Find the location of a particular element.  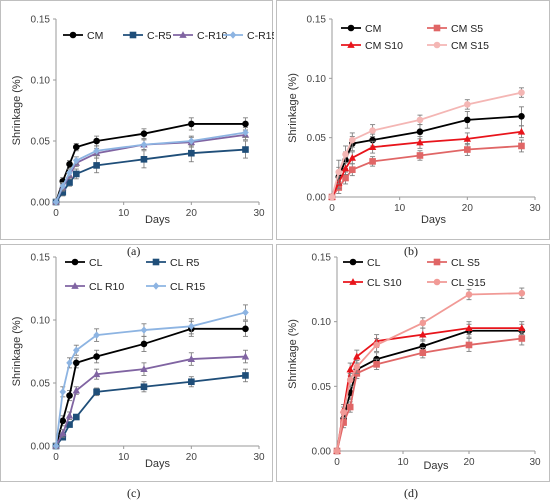

legend-entry: CM S5 is located at coordinates (455, 29).